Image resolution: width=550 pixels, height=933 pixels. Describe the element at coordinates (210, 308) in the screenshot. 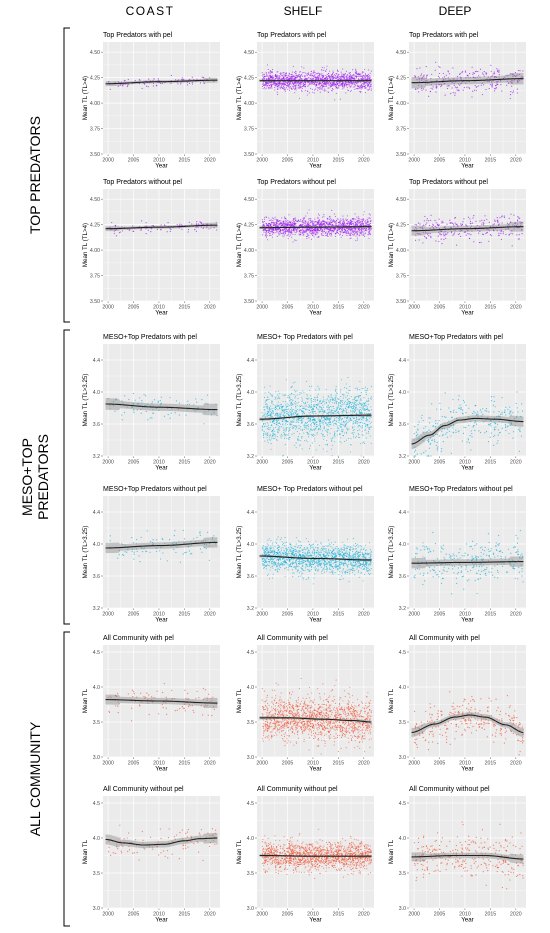

I see `x-tick-label: 2020` at that location.